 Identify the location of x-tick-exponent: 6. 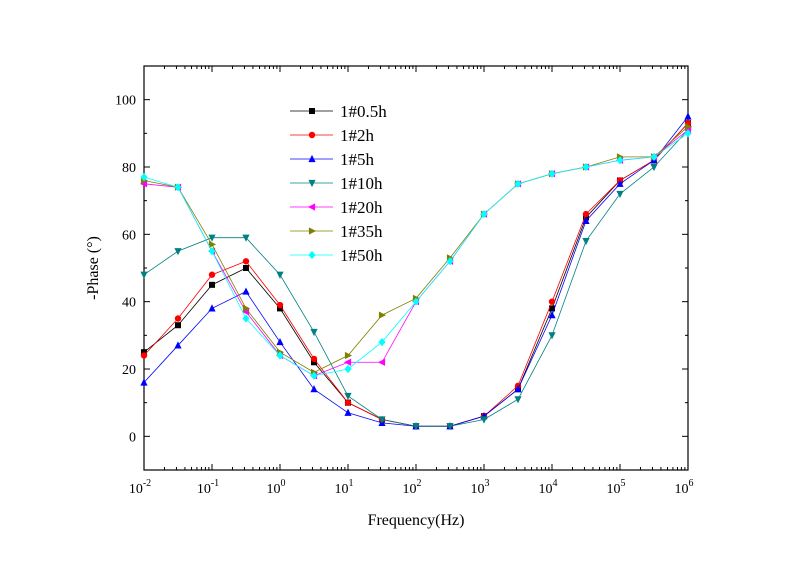
(691, 483).